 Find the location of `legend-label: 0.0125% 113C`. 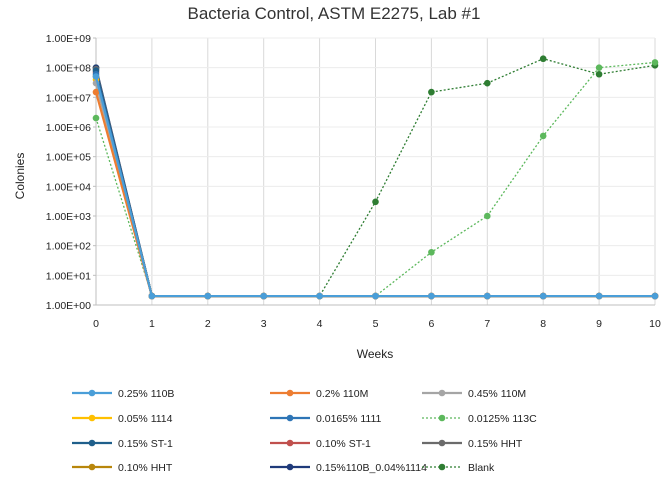

legend-label: 0.0125% 113C is located at coordinates (502, 419).